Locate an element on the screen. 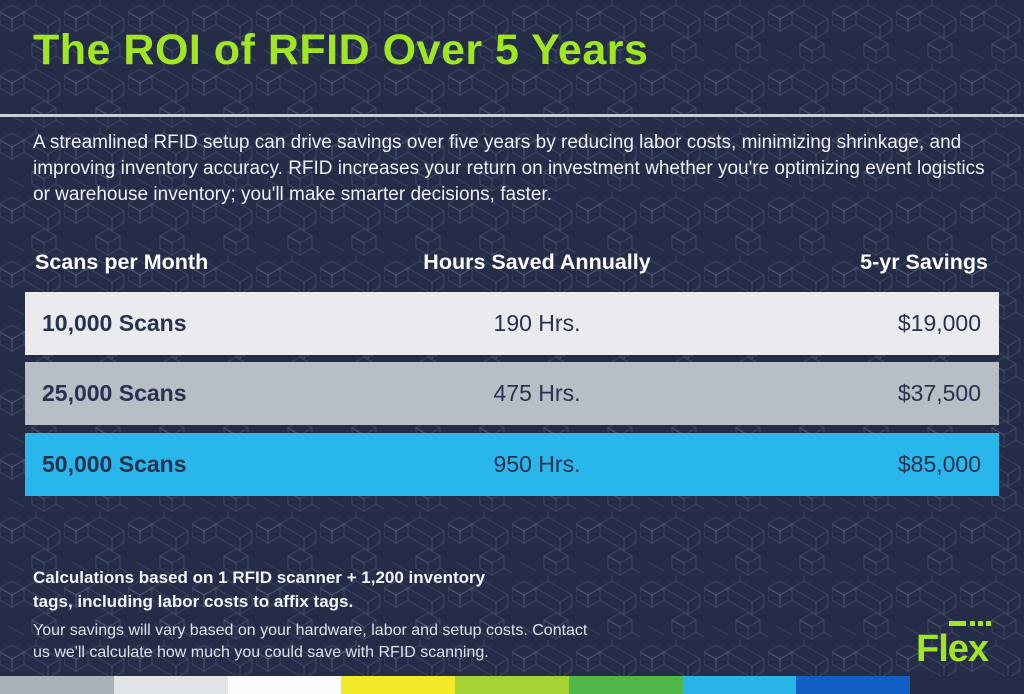 The height and width of the screenshot is (694, 1024). cell-hours: 950 Hrs. is located at coordinates (537, 464).